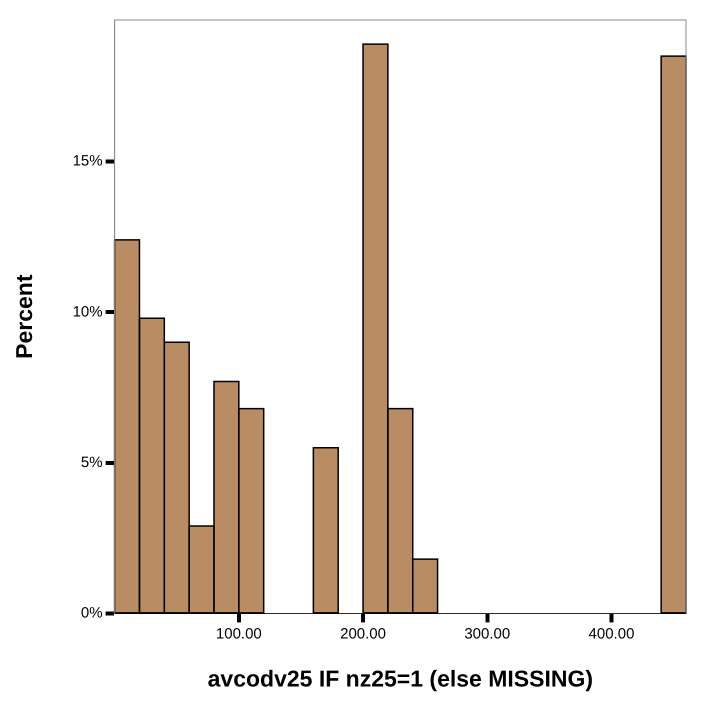 The height and width of the screenshot is (714, 707). Describe the element at coordinates (611, 634) in the screenshot. I see `x-tick-label: 400.00` at that location.